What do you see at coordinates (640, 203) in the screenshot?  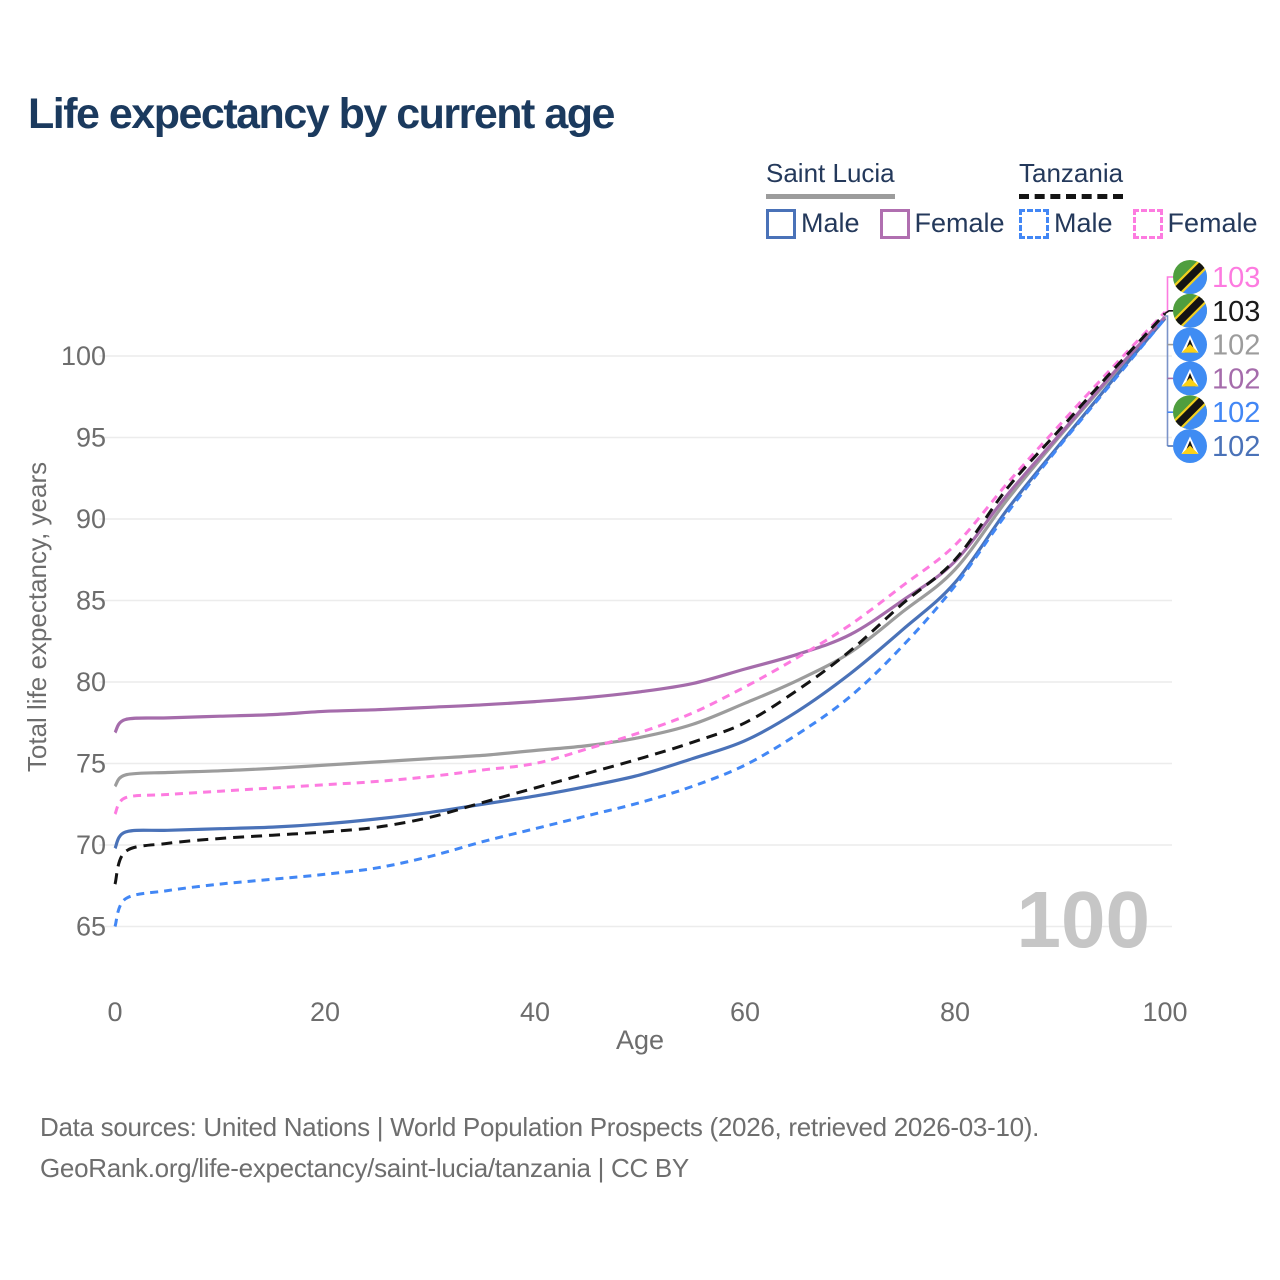 I see `chart-legend: Saint Lucia Male Female Tanzania Male` at bounding box center [640, 203].